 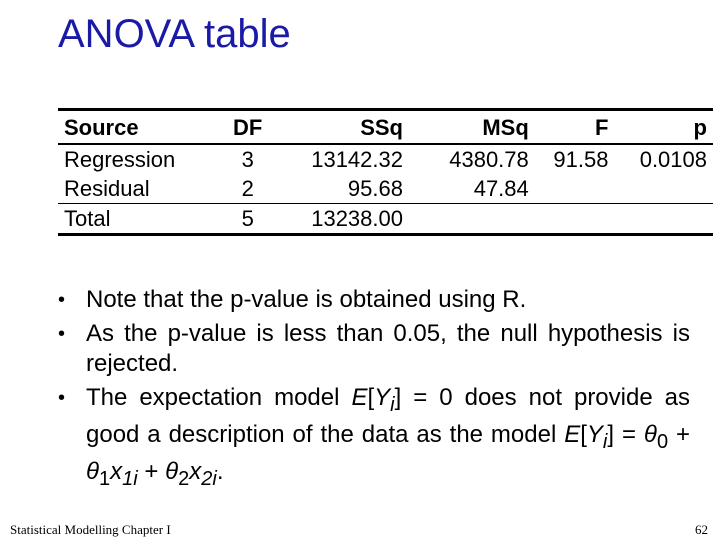 I want to click on header-ssq: SSq, so click(x=381, y=127).